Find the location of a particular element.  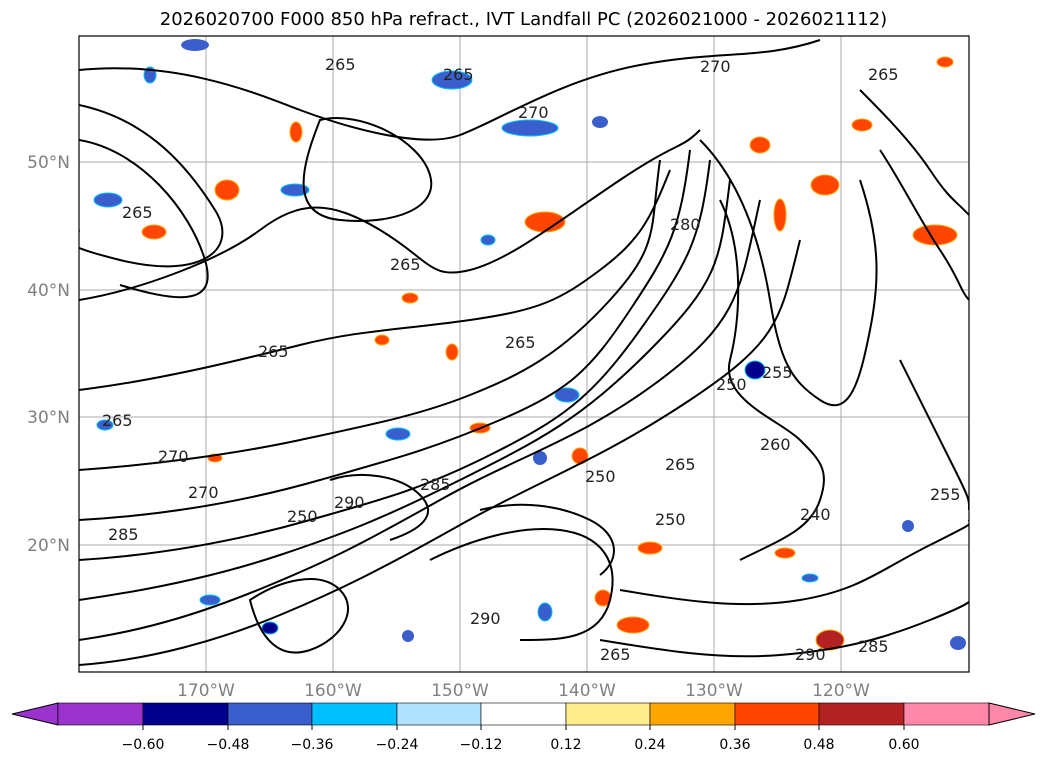

lat-label: 20°N is located at coordinates (48, 546).